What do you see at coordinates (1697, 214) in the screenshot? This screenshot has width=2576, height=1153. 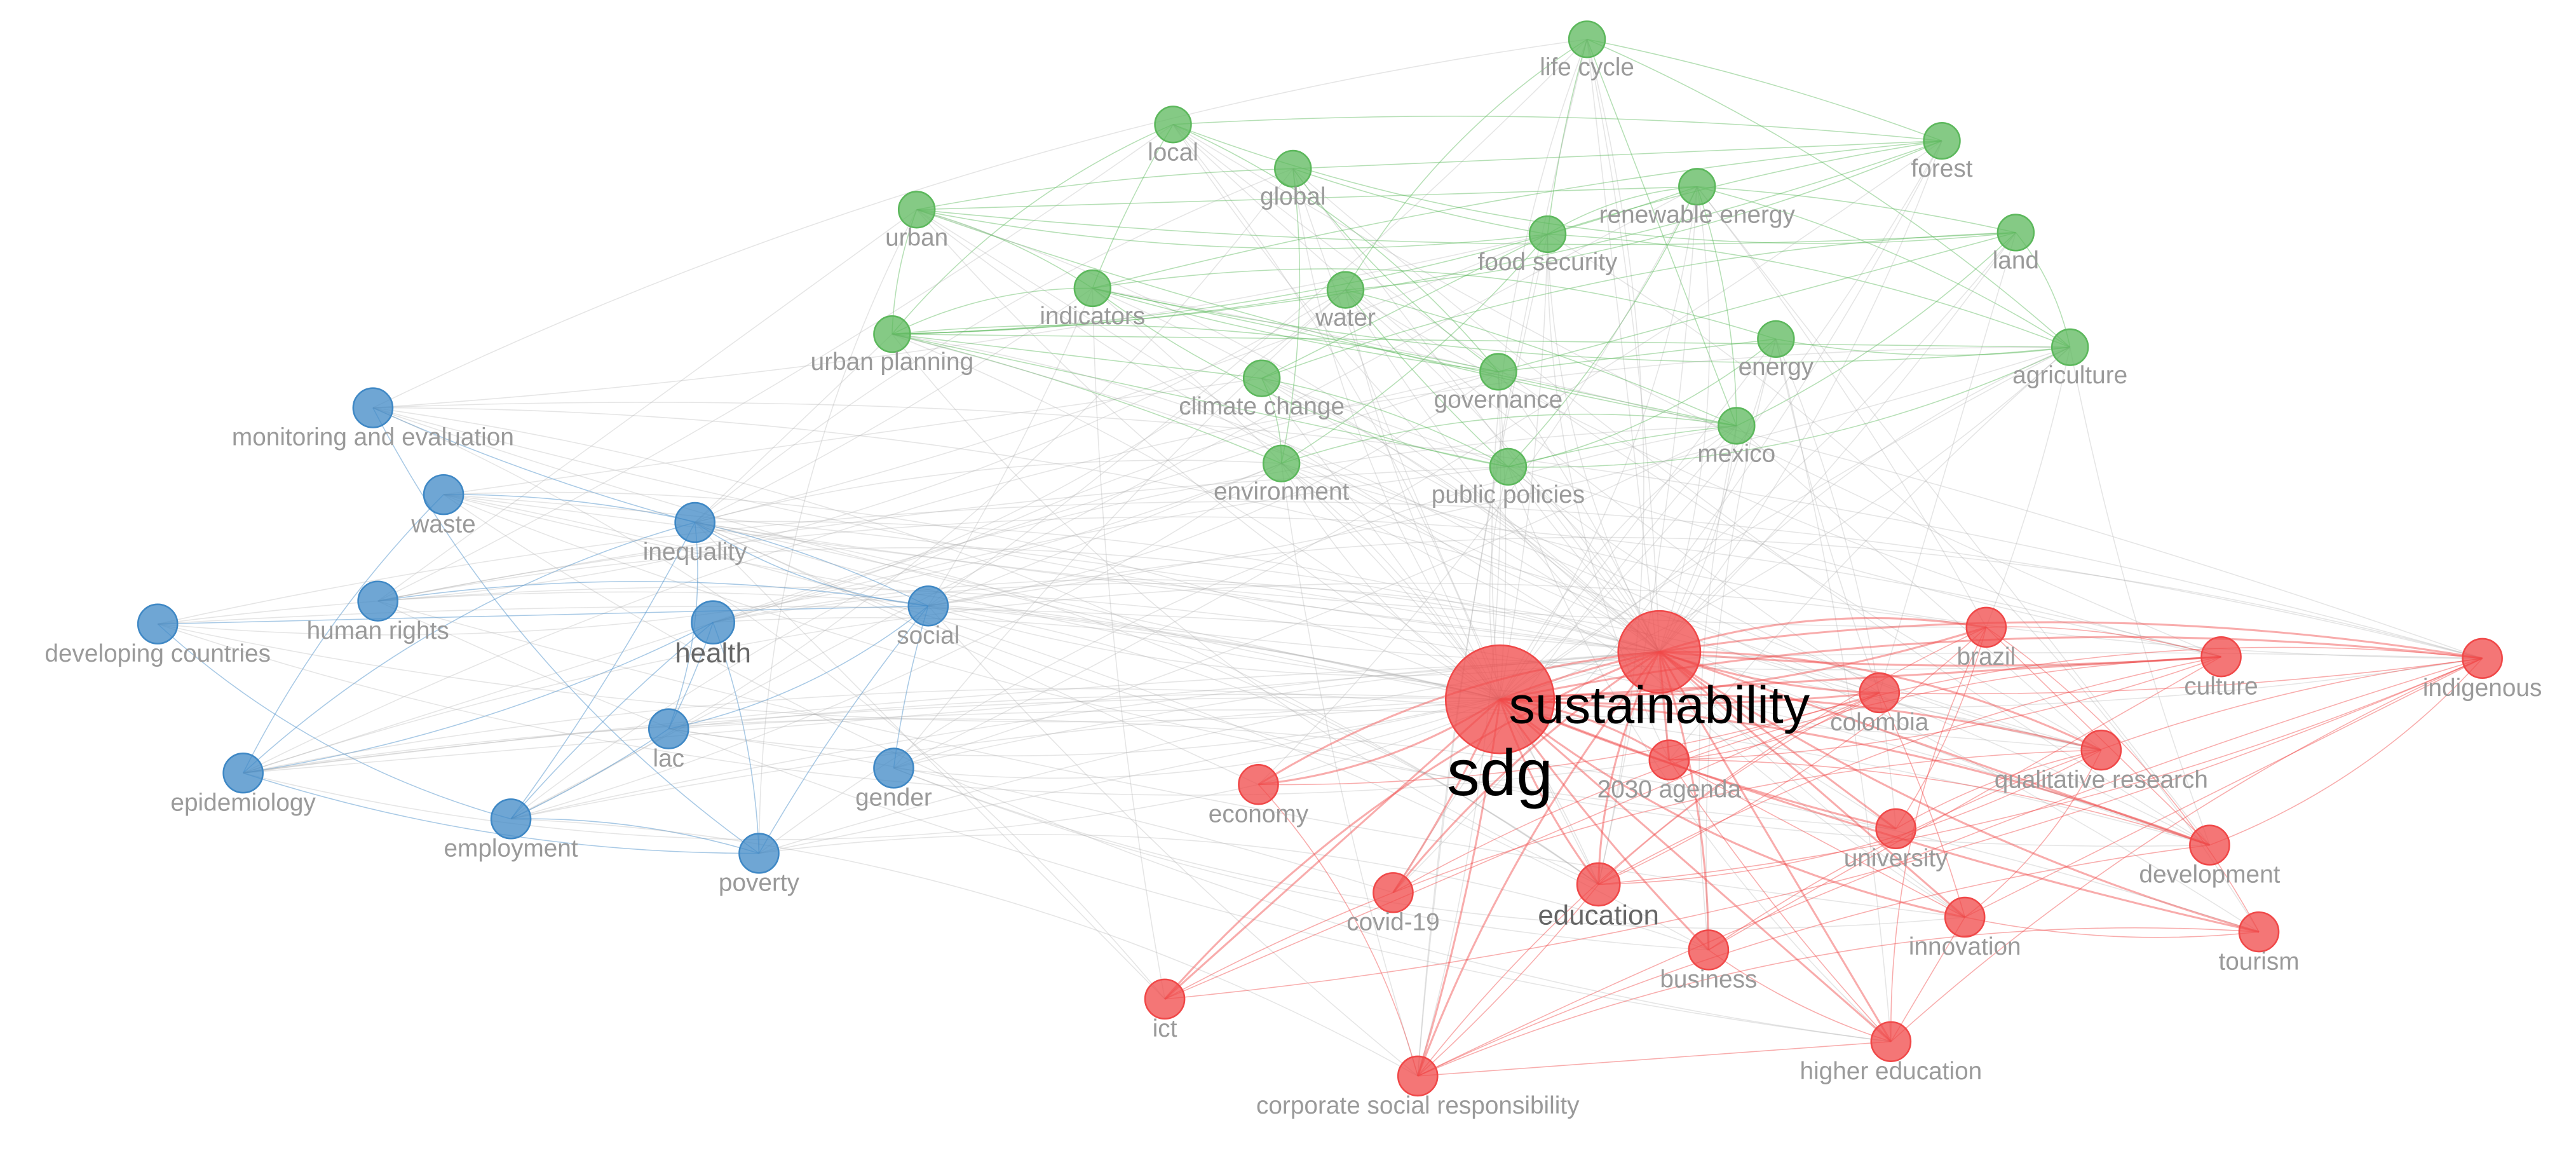 I see `node-label: renewable energy` at bounding box center [1697, 214].